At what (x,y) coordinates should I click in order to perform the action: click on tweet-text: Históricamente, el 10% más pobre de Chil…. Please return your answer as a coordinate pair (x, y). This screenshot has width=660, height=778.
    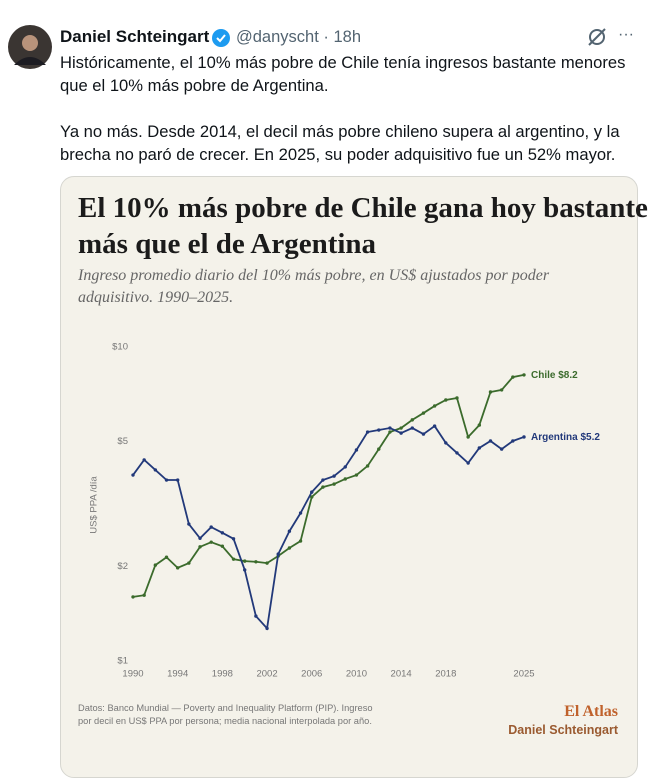
    Looking at the image, I should click on (343, 74).